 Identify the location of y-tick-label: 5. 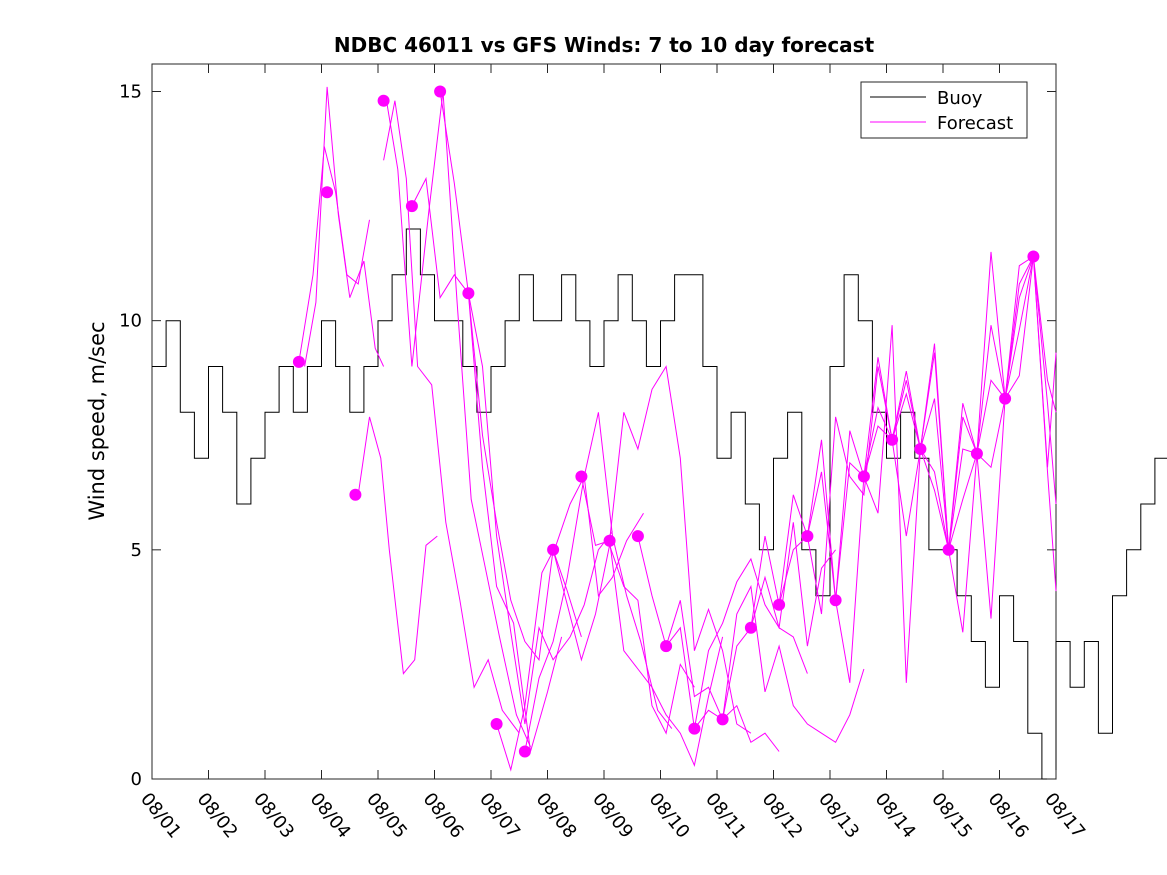
(136, 550).